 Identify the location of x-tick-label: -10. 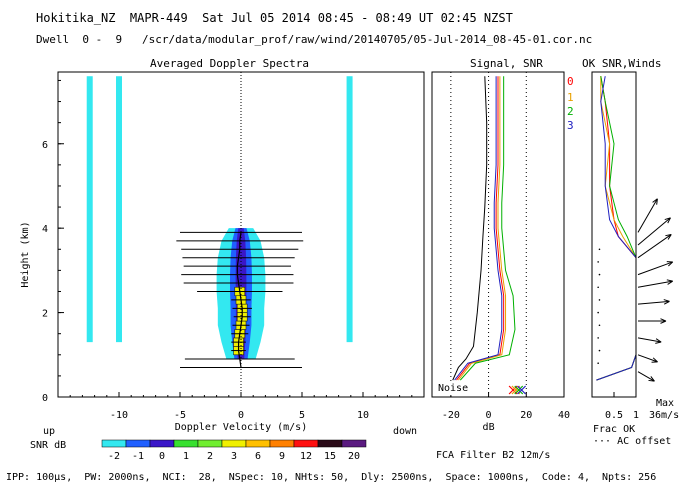
(119, 415).